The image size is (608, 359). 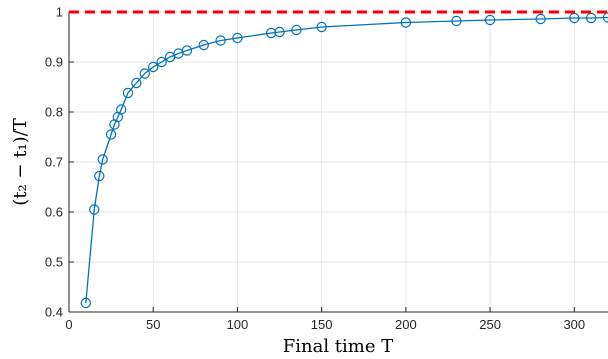 I want to click on x-tick-label: 300, so click(x=574, y=324).